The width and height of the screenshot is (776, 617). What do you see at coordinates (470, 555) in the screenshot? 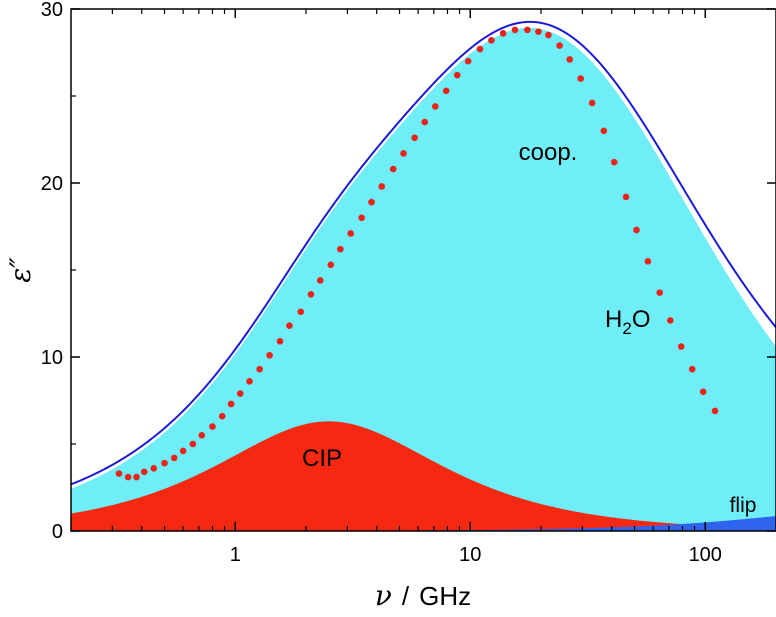
I see `x-tick-label: 10` at bounding box center [470, 555].